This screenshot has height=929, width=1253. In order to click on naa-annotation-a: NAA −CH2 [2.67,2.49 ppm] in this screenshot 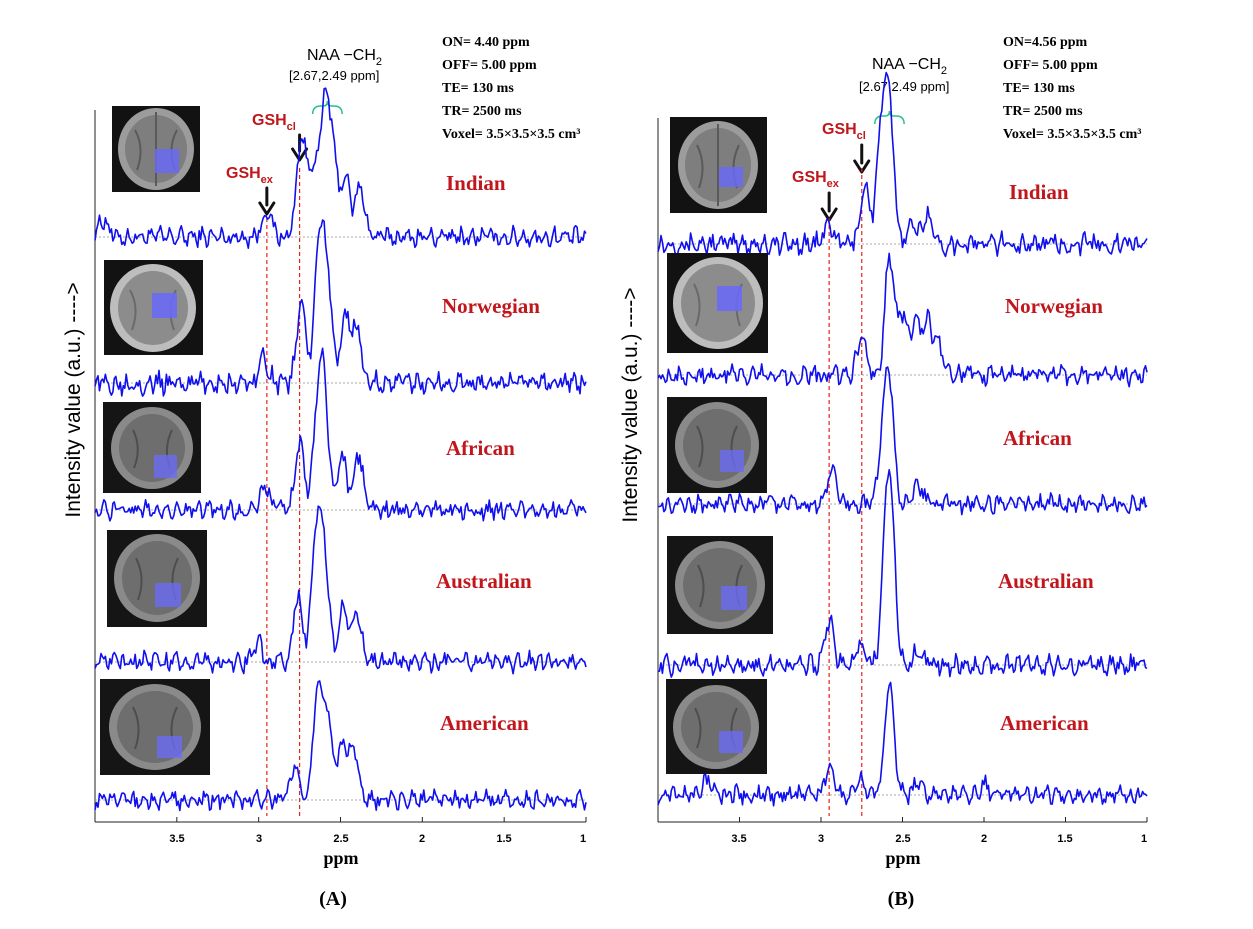, I will do `click(335, 81)`.